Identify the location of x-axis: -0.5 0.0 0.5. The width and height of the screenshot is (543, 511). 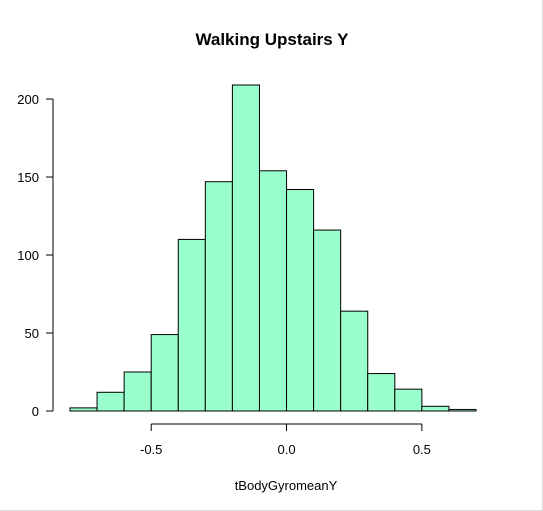
(285, 440).